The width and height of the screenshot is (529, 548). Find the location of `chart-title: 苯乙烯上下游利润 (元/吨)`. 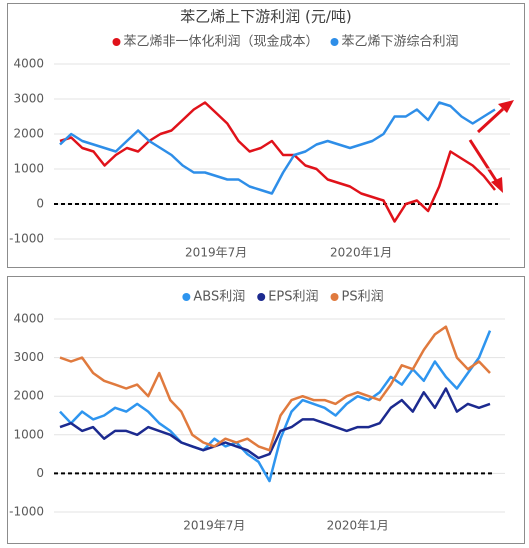

chart-title: 苯乙烯上下游利润 (元/吨) is located at coordinates (266, 17).